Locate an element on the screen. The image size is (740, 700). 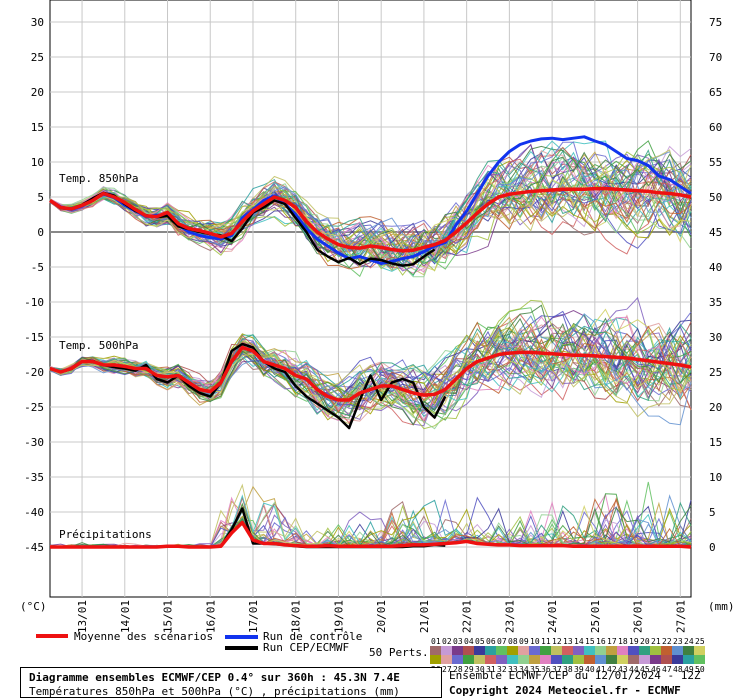
right-tick-label: 20 is located at coordinates (715, 407).